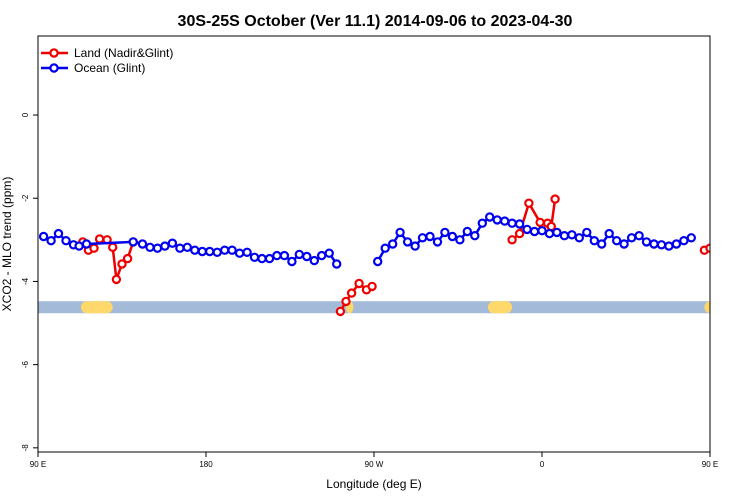  I want to click on series-ocean, so click(367, 240).